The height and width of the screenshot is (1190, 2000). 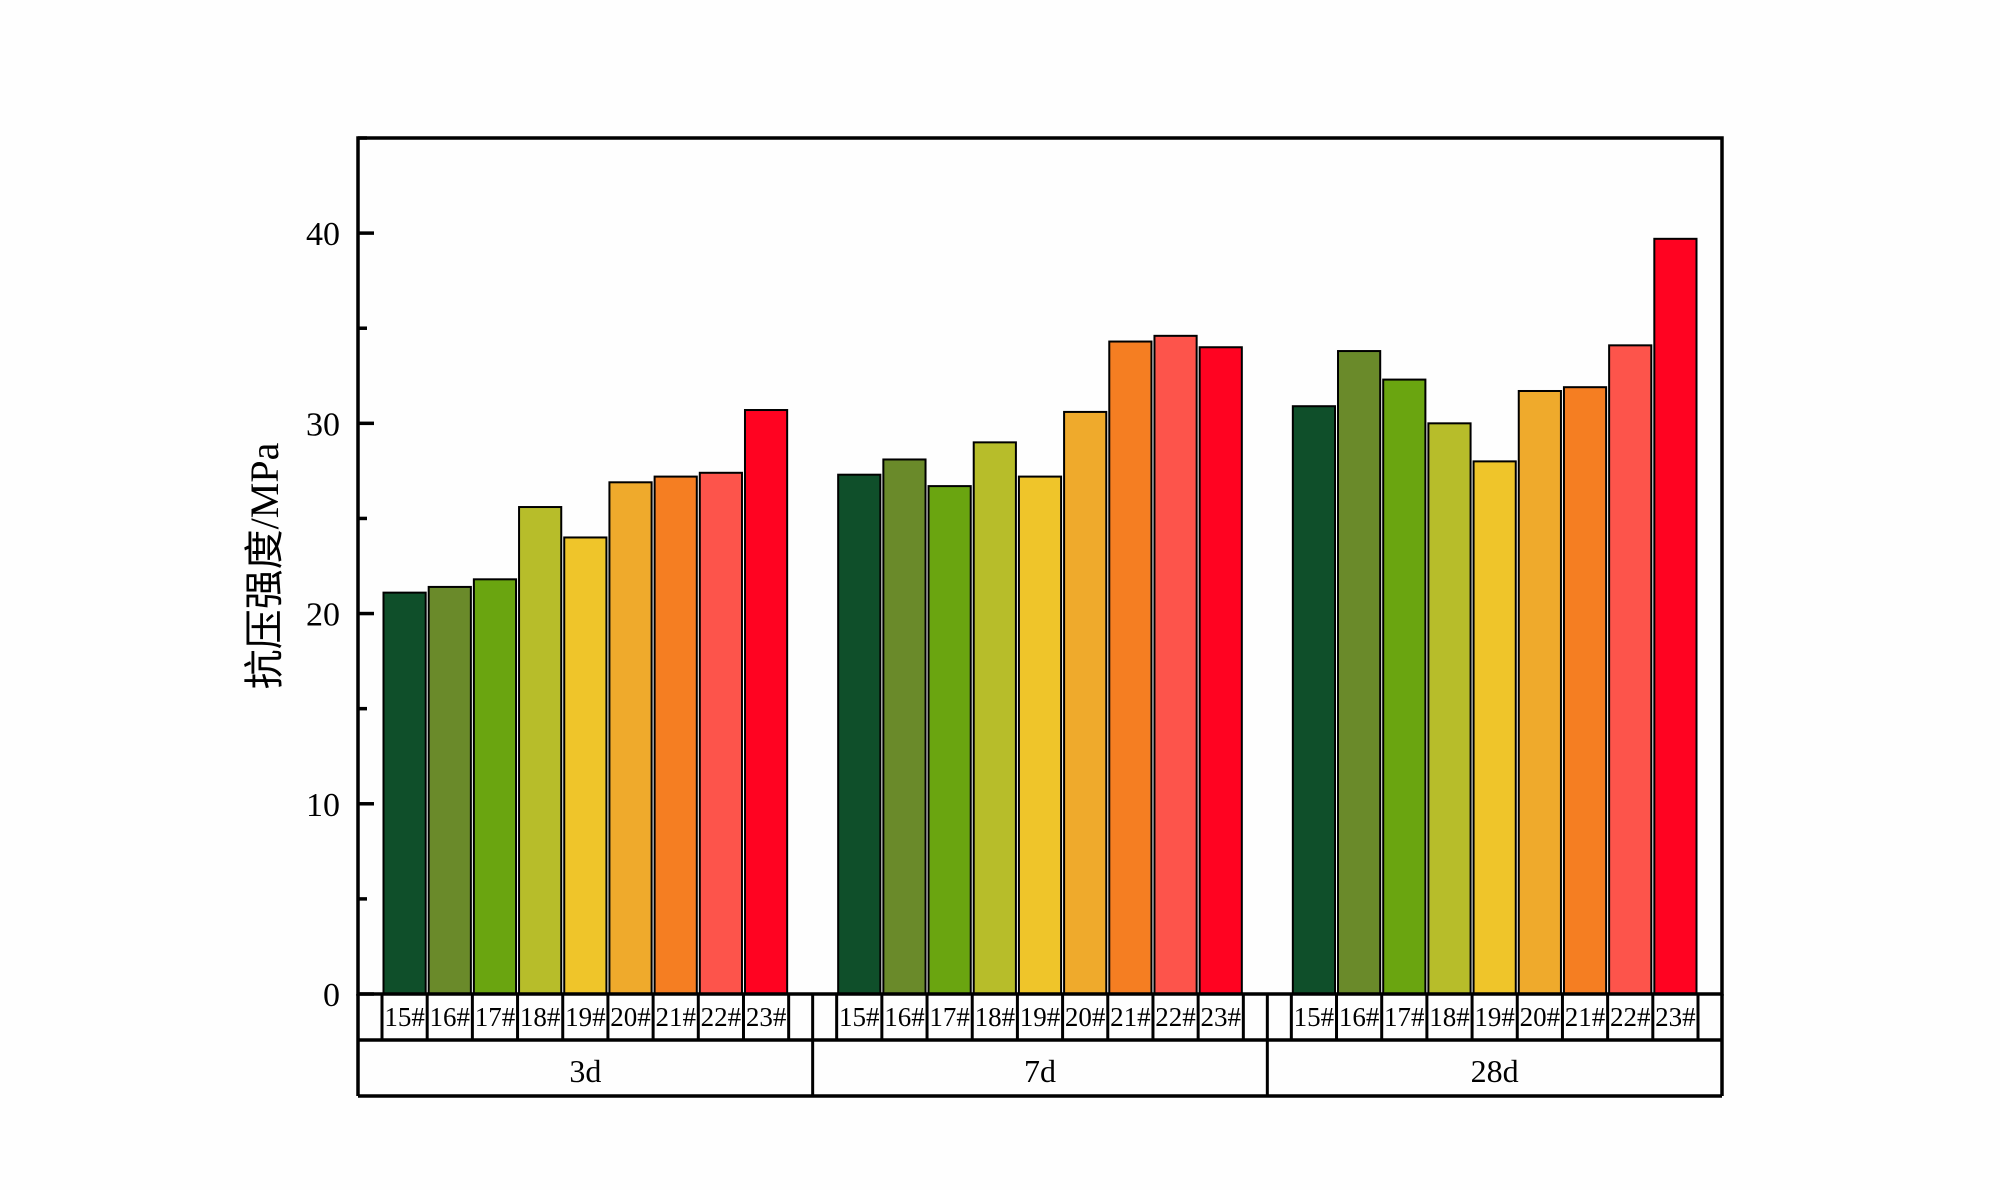 What do you see at coordinates (323, 424) in the screenshot?
I see `y-tick-label: 30` at bounding box center [323, 424].